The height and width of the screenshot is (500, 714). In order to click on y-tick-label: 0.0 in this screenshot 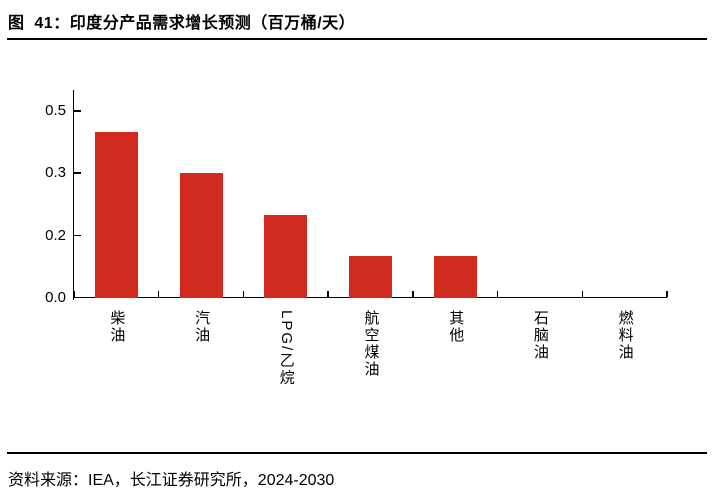, I will do `click(55, 297)`.